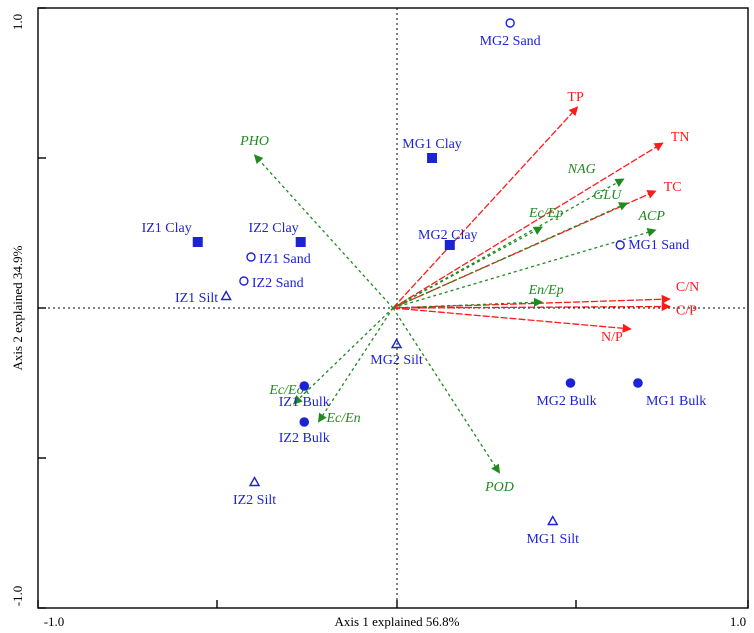  I want to click on sample-label-mg1-bulk: MG1 Bulk, so click(676, 401).